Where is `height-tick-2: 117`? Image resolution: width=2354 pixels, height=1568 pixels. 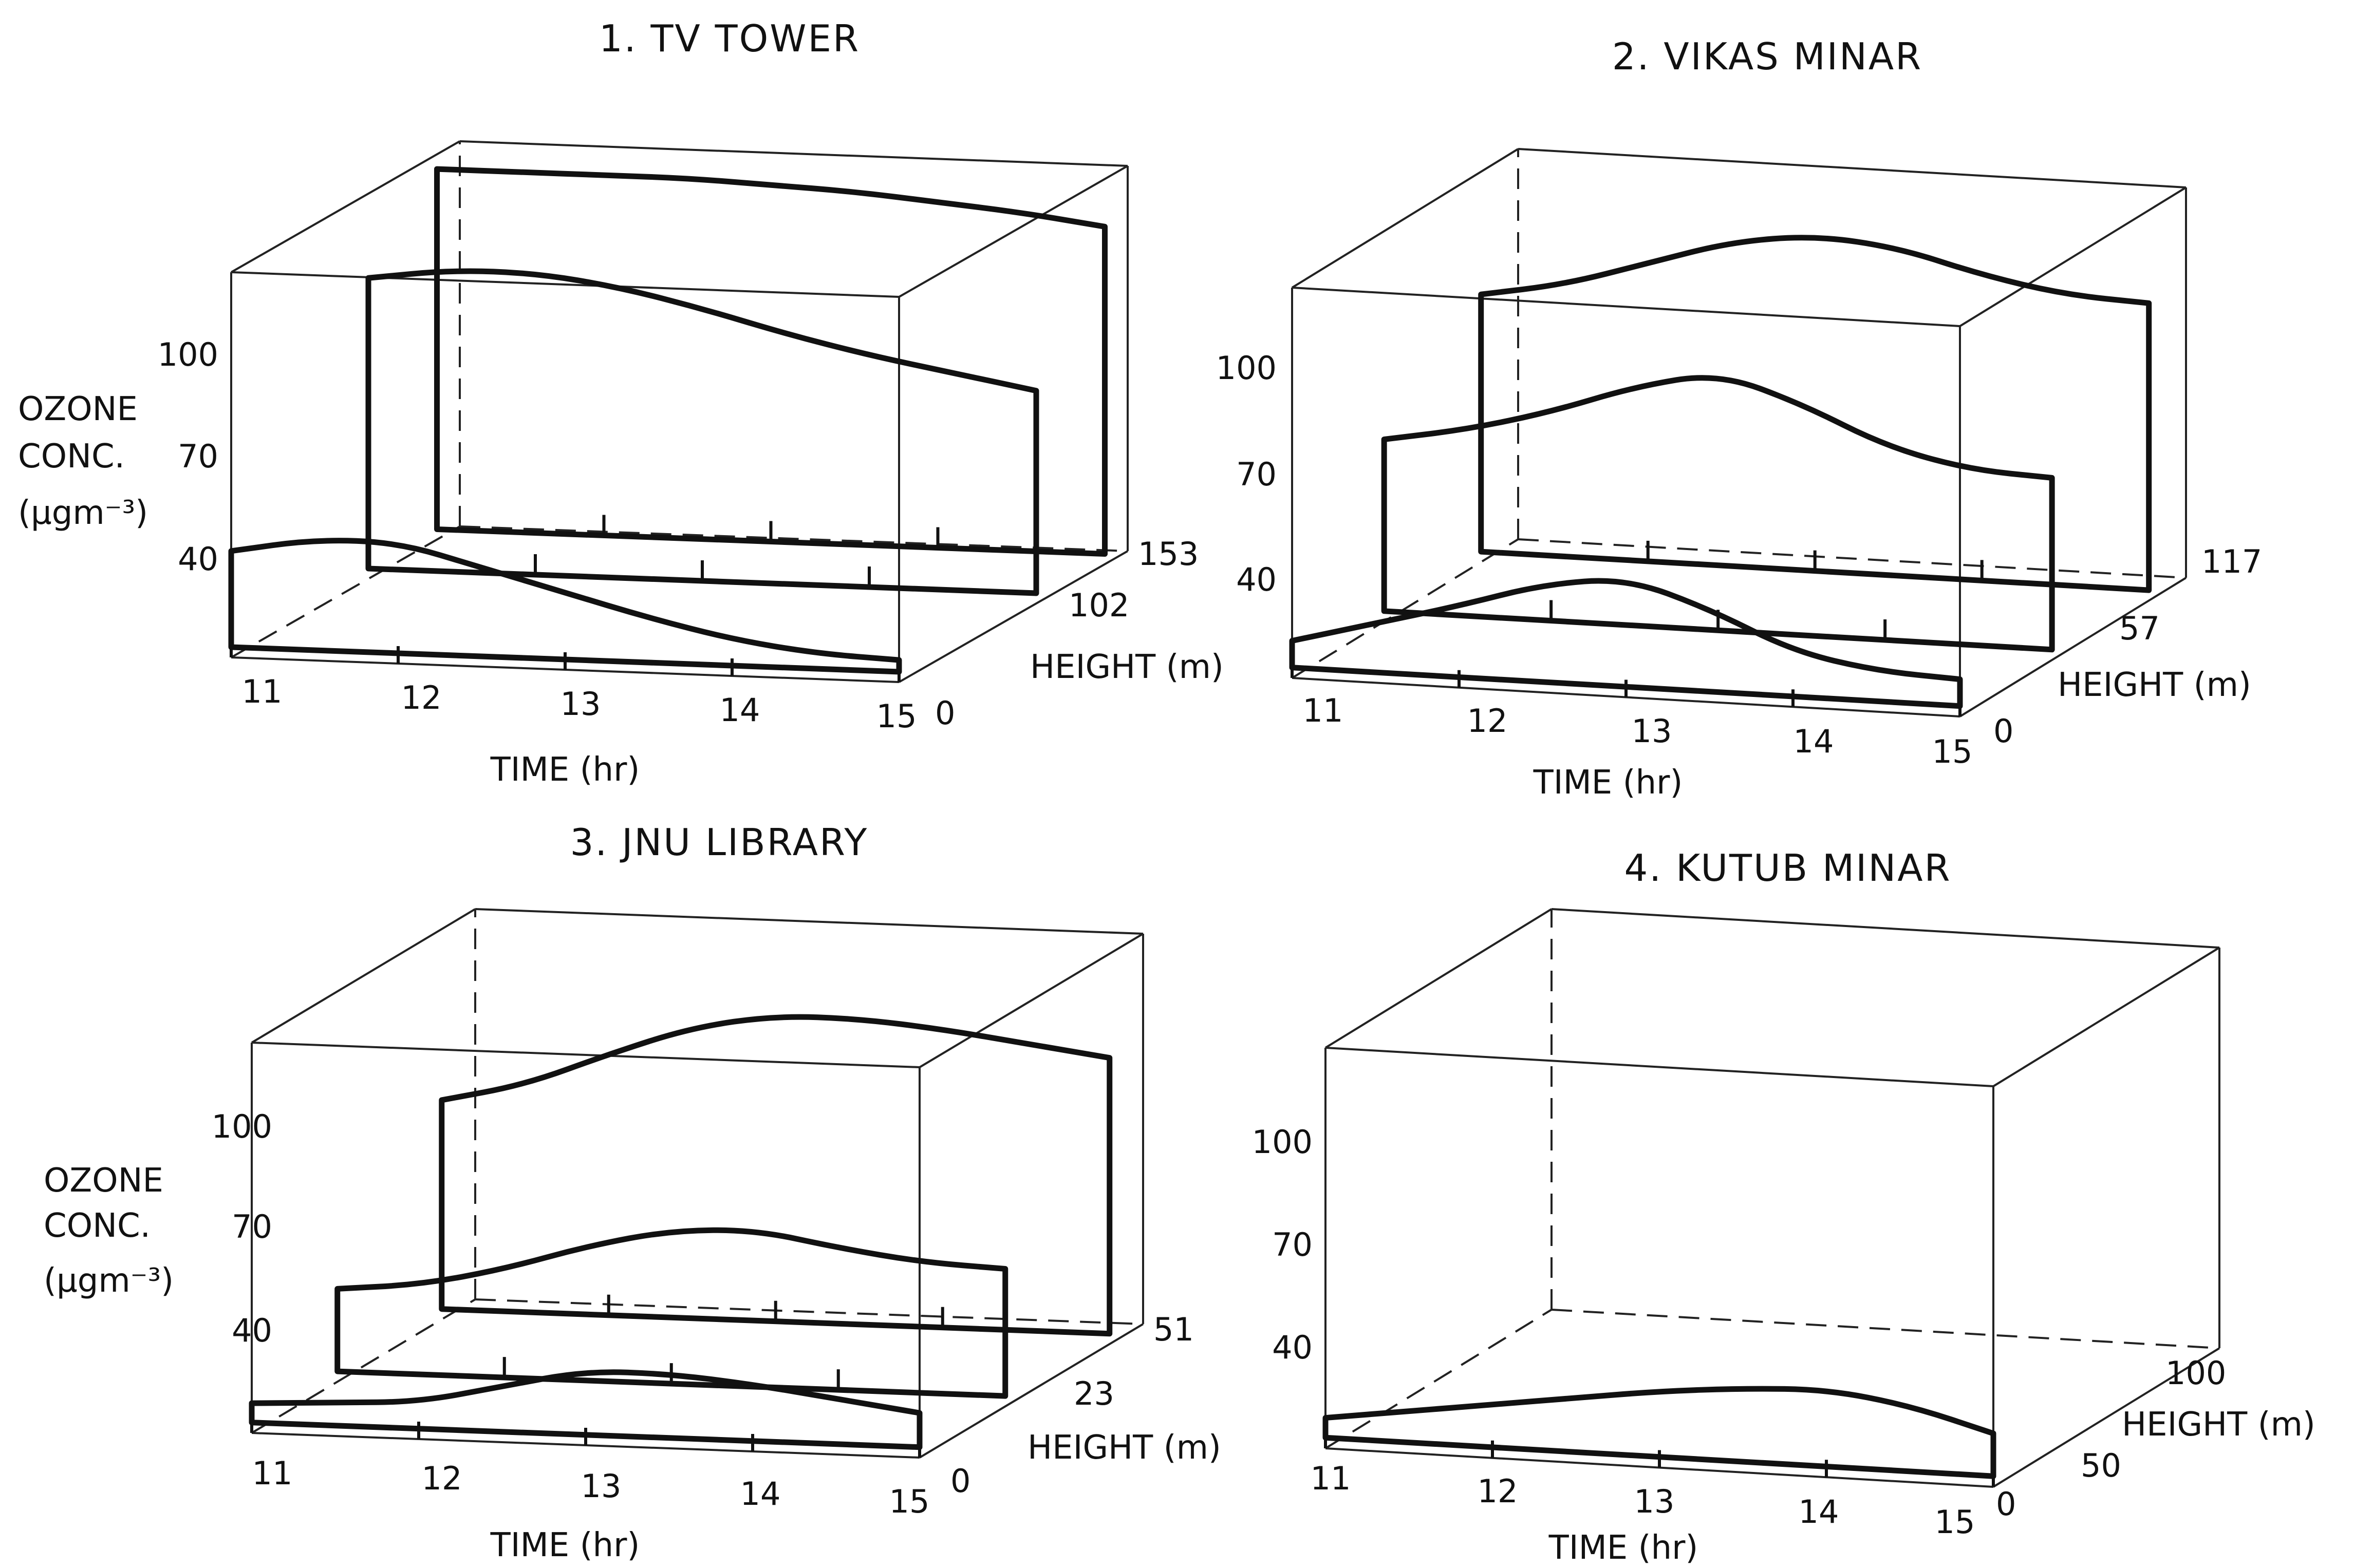
height-tick-2: 117 is located at coordinates (2231, 561).